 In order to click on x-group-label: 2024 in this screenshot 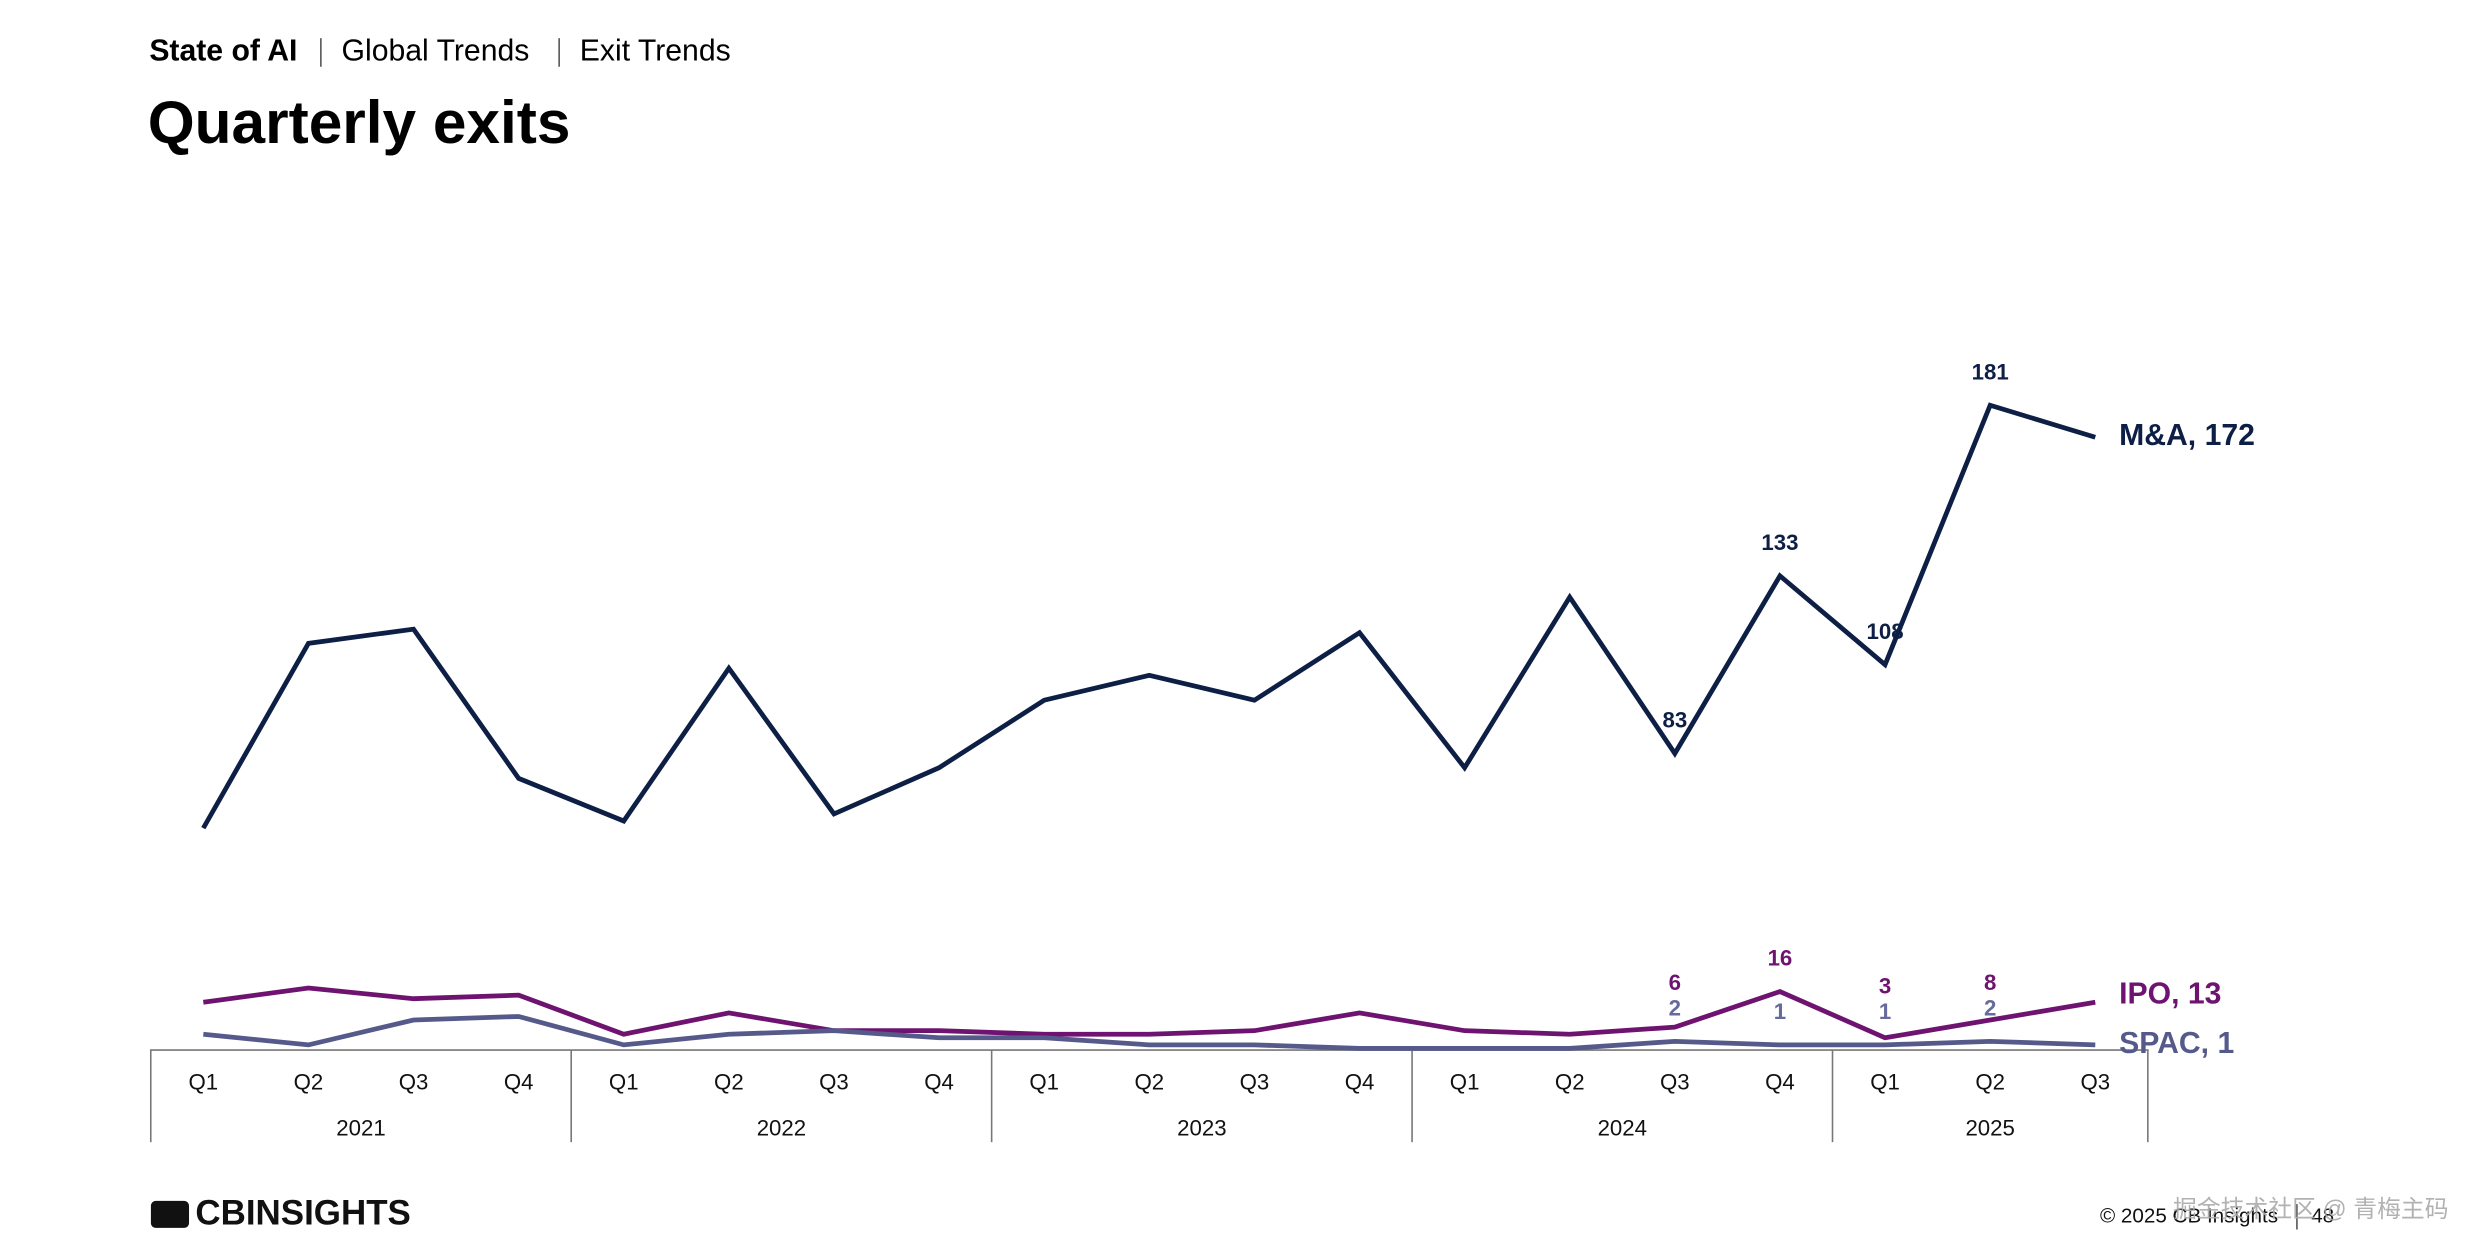, I will do `click(1622, 1127)`.